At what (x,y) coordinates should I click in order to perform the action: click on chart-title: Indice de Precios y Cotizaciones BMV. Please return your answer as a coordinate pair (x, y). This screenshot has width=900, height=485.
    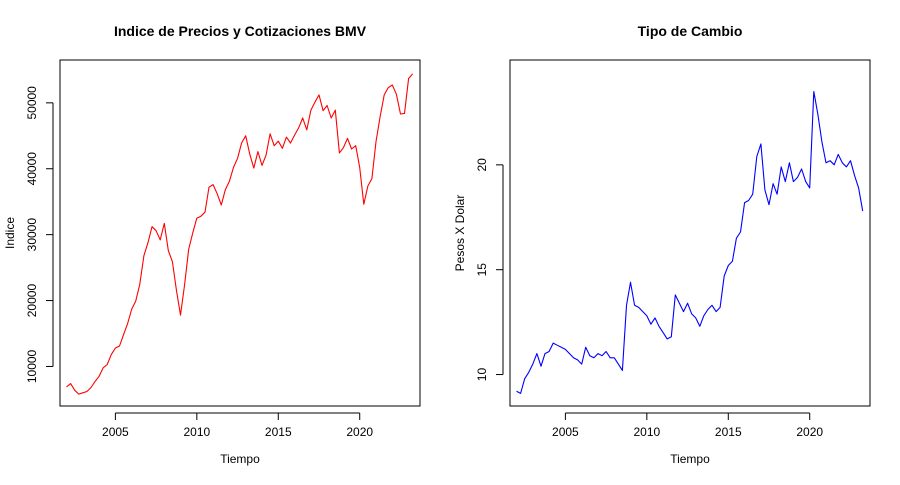
    Looking at the image, I should click on (240, 31).